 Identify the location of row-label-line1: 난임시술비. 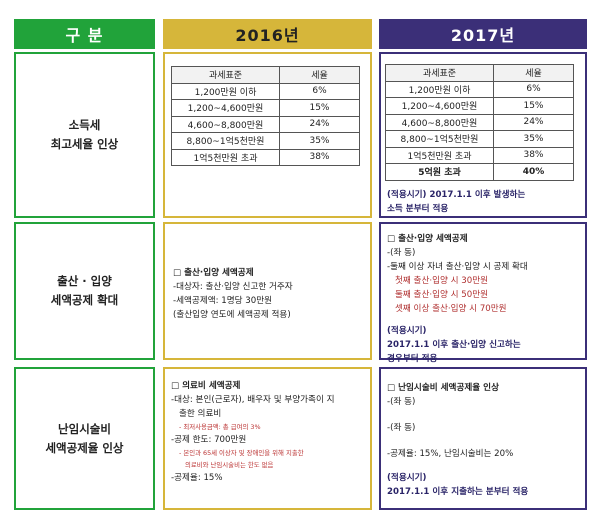
(84, 428).